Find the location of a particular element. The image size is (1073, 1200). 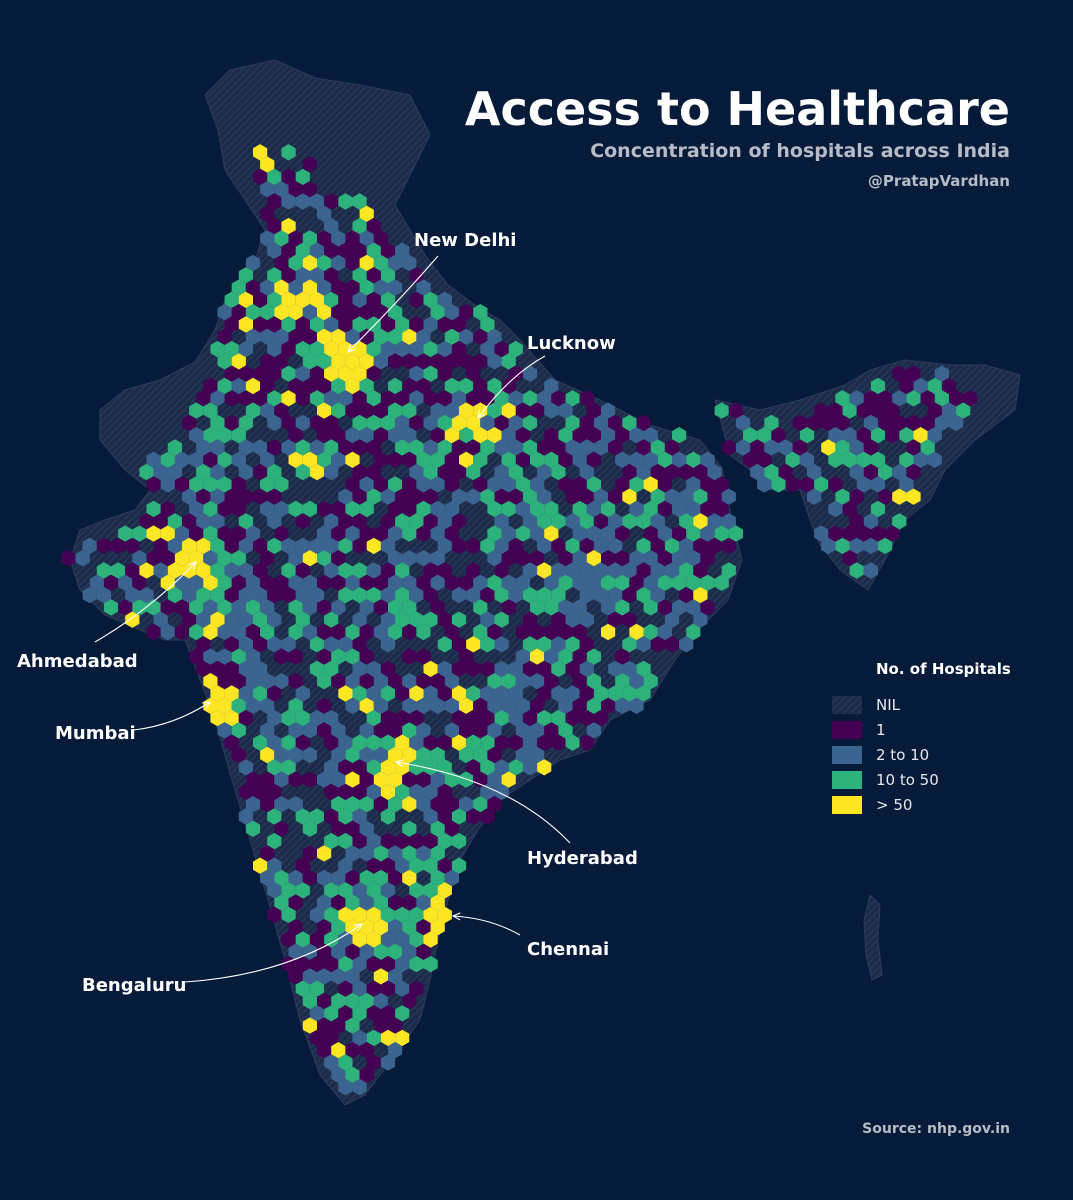

legend-item-over-fifty: > 50 is located at coordinates (921, 804).